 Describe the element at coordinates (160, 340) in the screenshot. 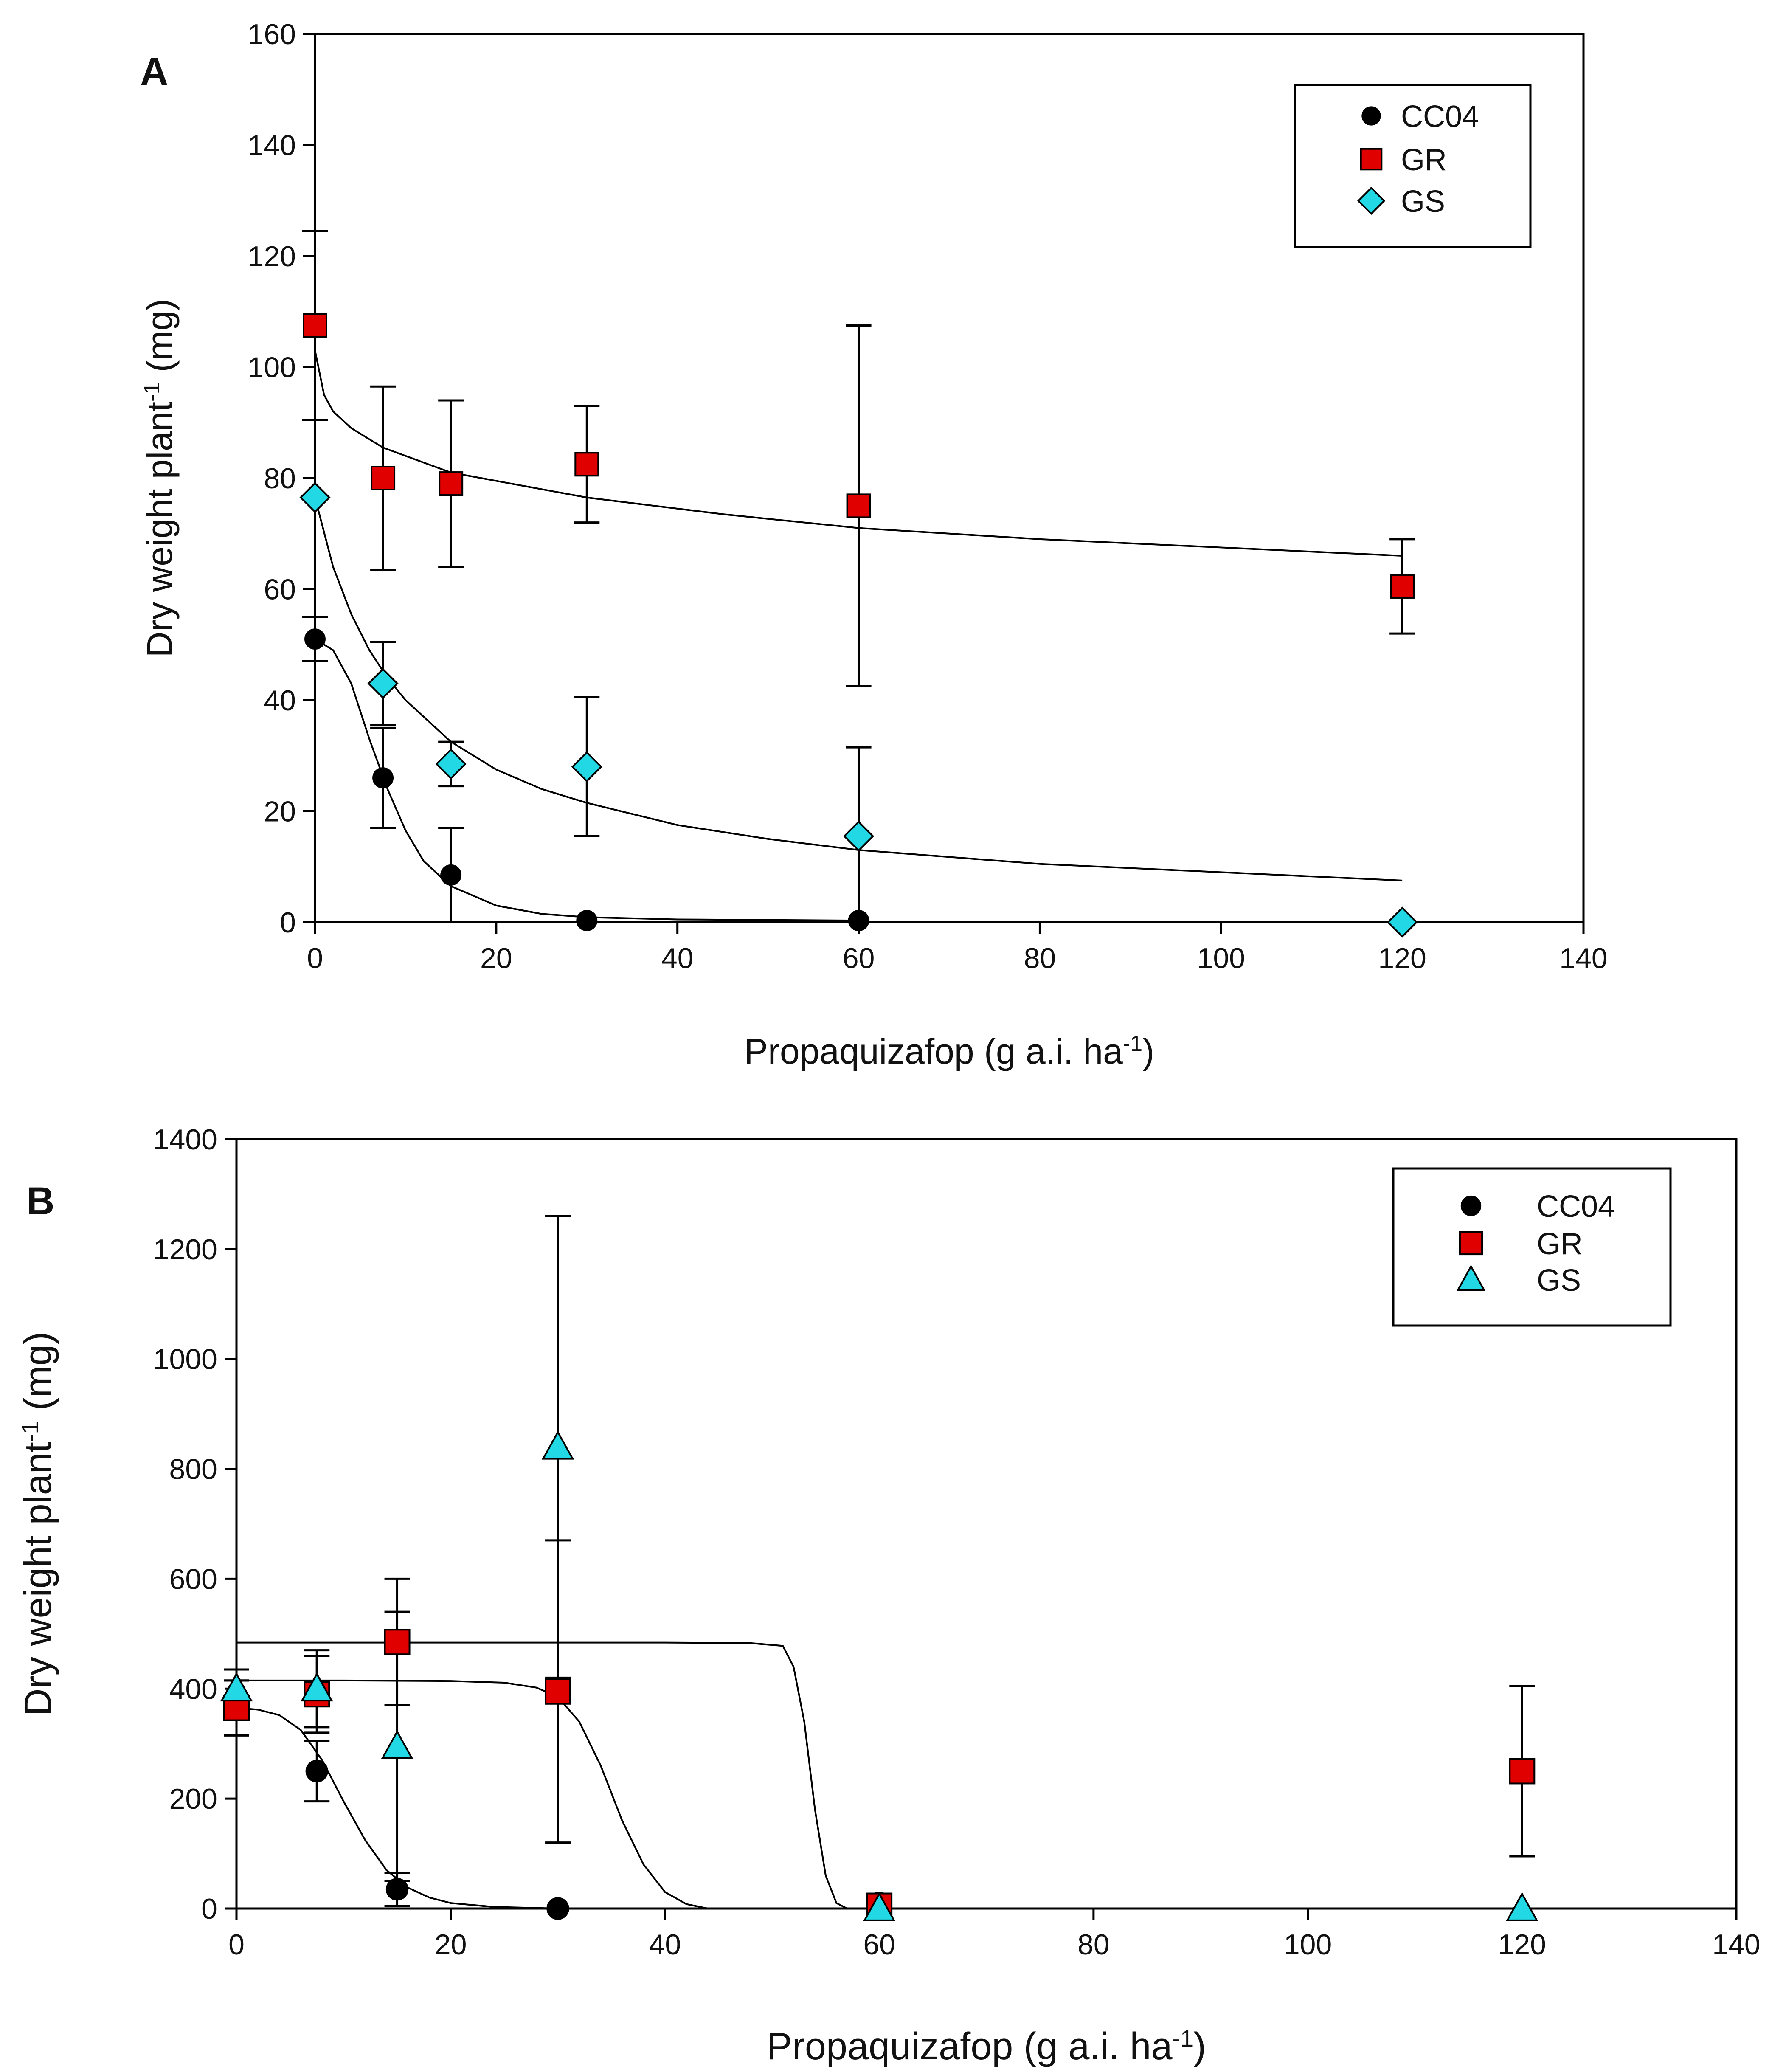

I see `a-y-axis-label-end: (mg)` at that location.